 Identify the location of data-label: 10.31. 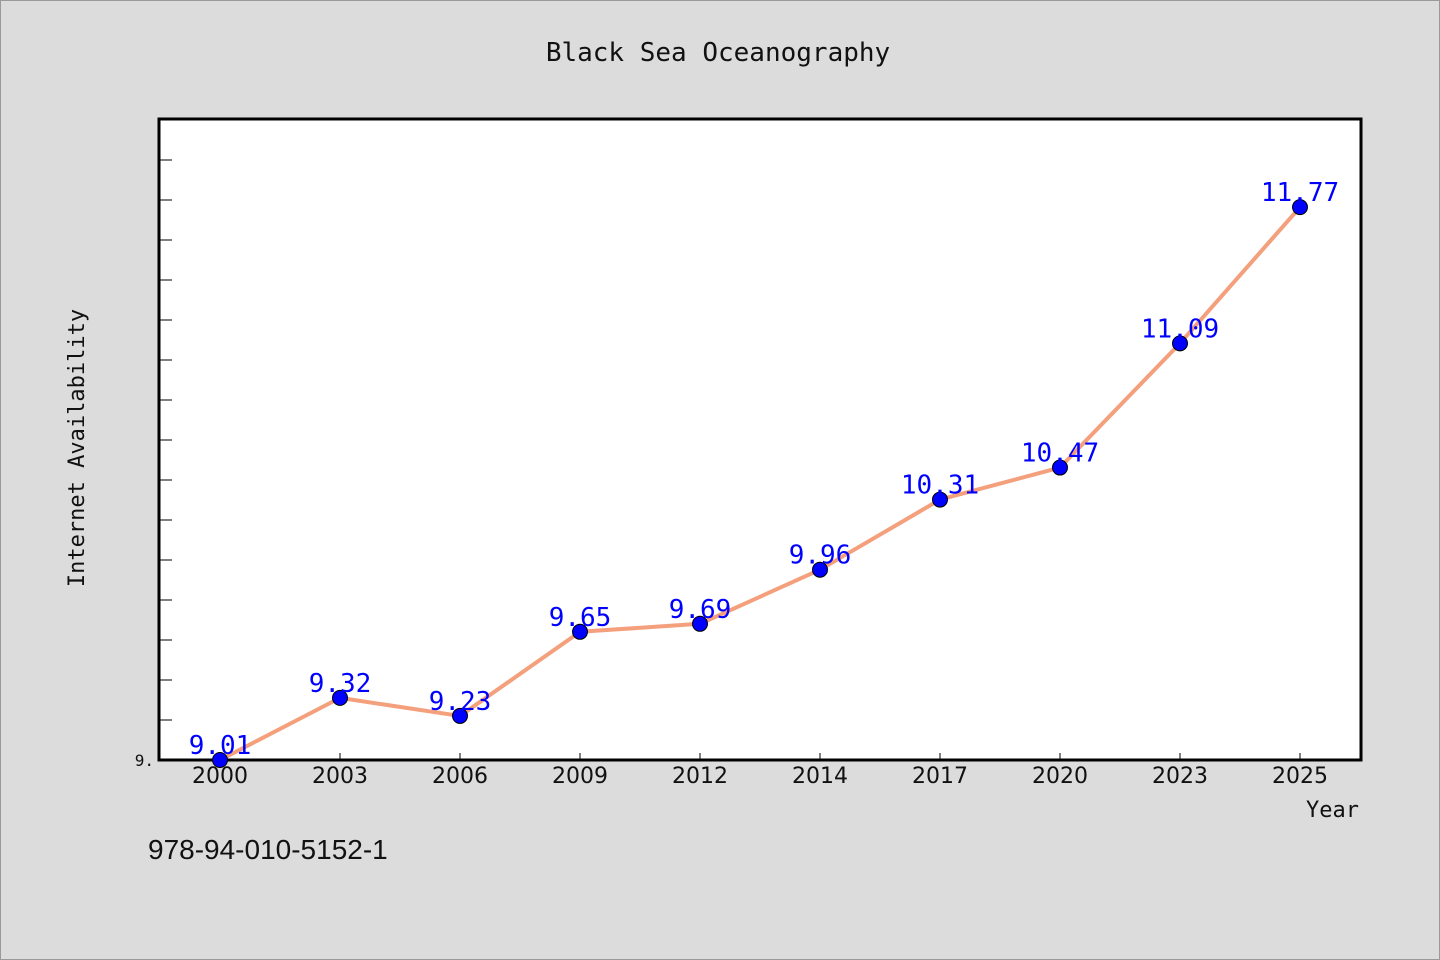
(940, 486).